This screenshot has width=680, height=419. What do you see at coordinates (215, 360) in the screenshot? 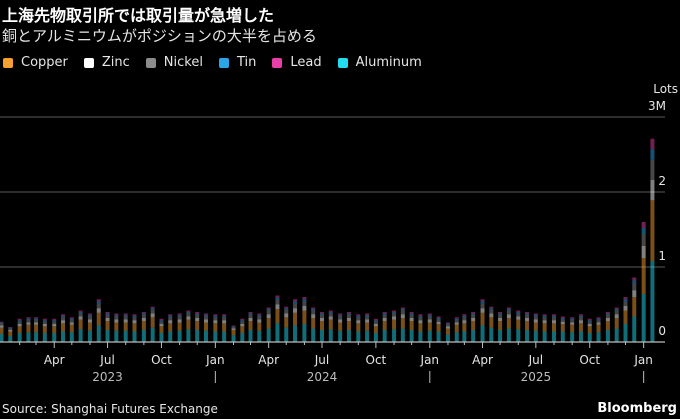
I see `x-tick-label: Jan` at bounding box center [215, 360].